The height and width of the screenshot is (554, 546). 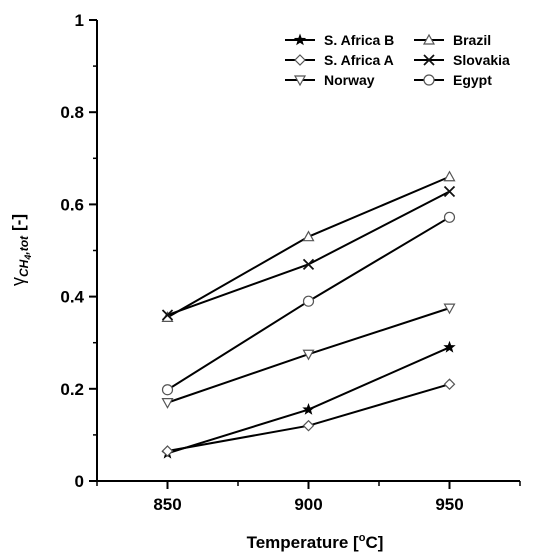 What do you see at coordinates (24, 268) in the screenshot?
I see `y-axis-title-sub: CH` at bounding box center [24, 268].